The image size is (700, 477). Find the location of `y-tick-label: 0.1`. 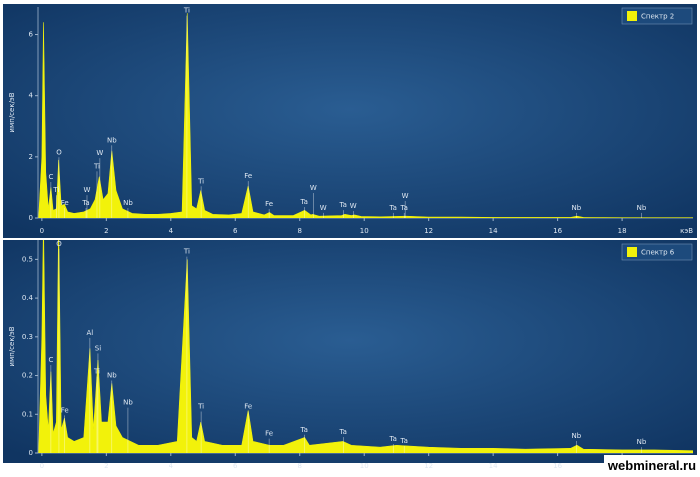

y-tick-label: 0.1 is located at coordinates (27, 414).